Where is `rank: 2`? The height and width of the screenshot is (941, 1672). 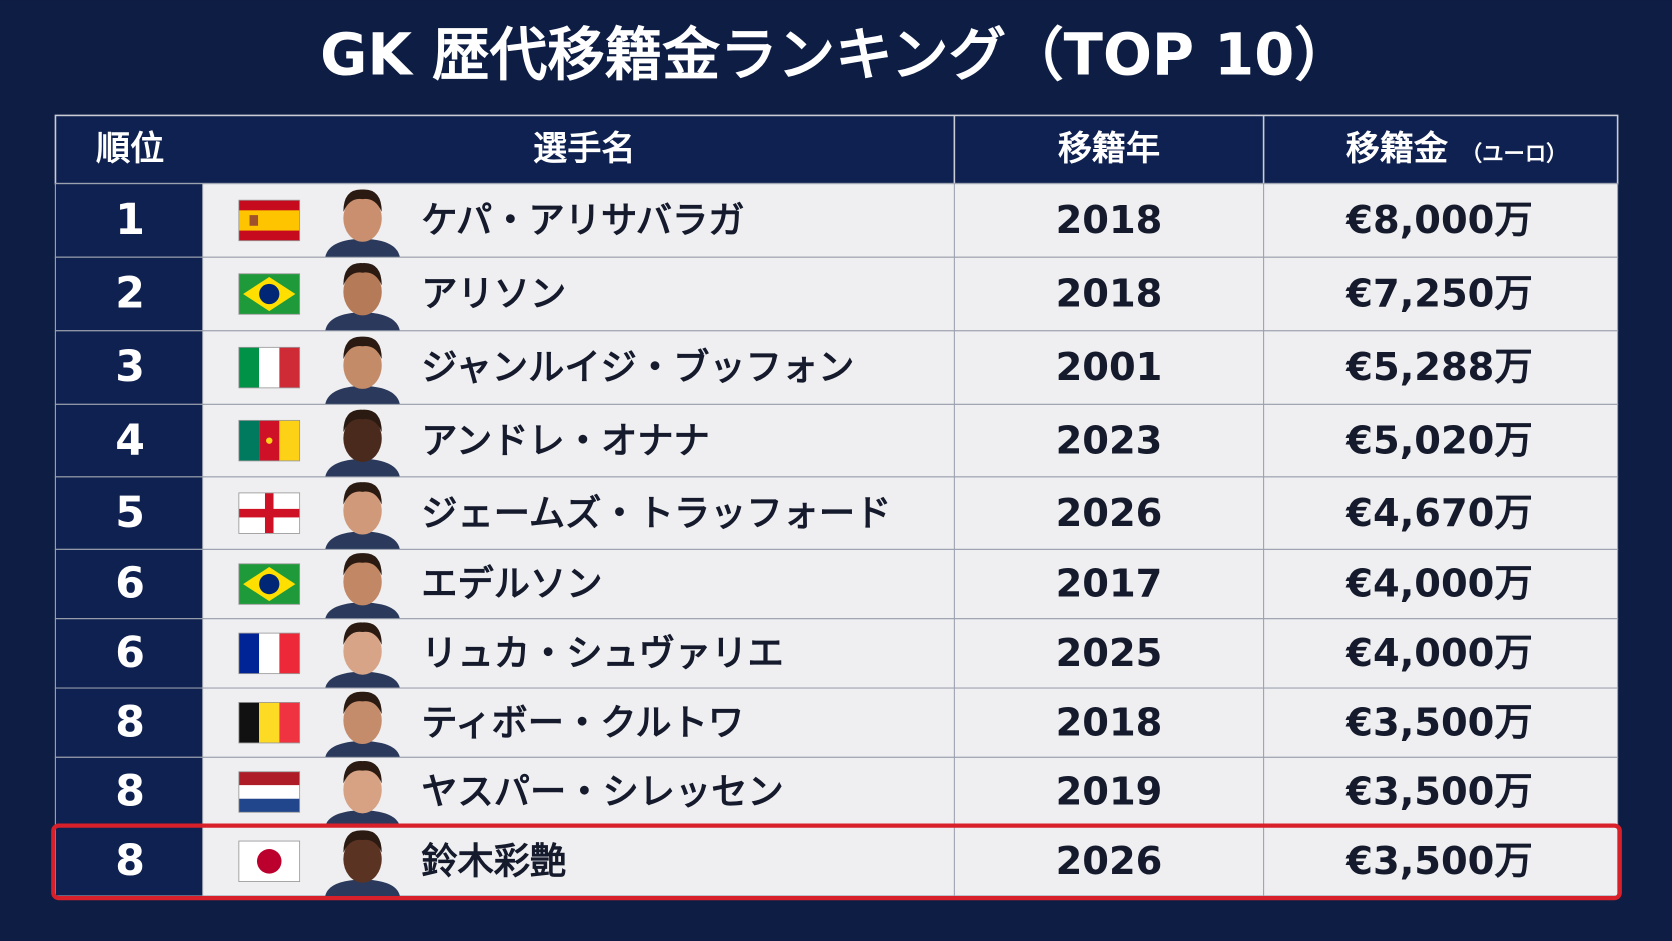 rank: 2 is located at coordinates (130, 294).